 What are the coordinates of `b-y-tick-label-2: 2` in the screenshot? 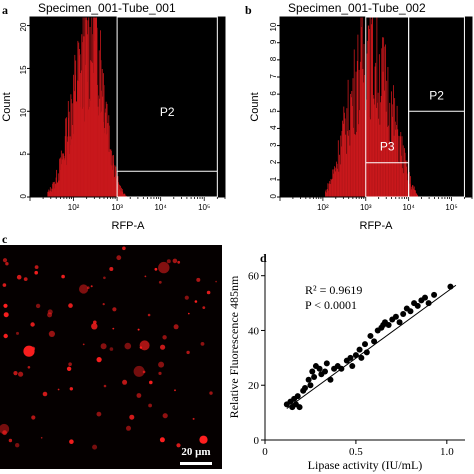 It's located at (273, 161).